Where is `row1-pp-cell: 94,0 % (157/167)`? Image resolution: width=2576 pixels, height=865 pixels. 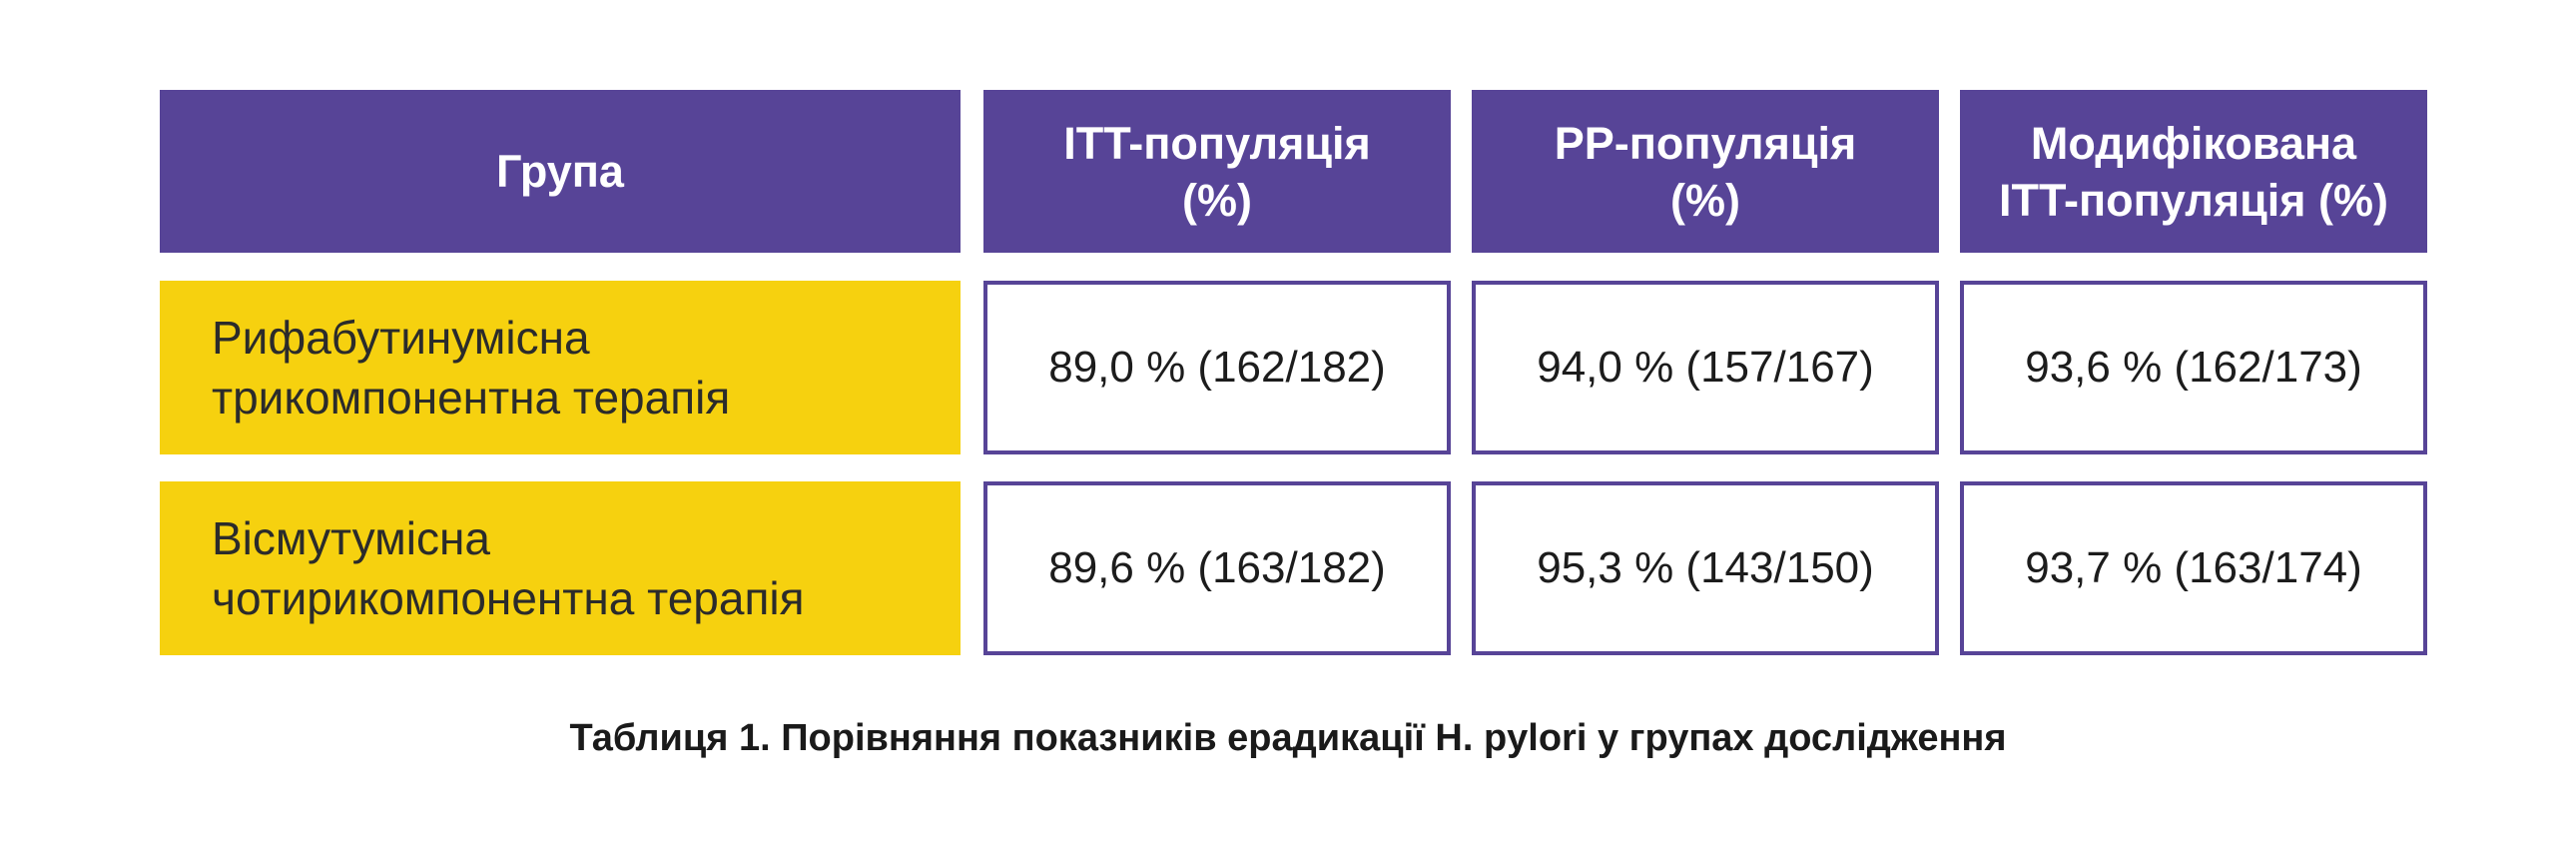 row1-pp-cell: 94,0 % (157/167) is located at coordinates (1705, 367).